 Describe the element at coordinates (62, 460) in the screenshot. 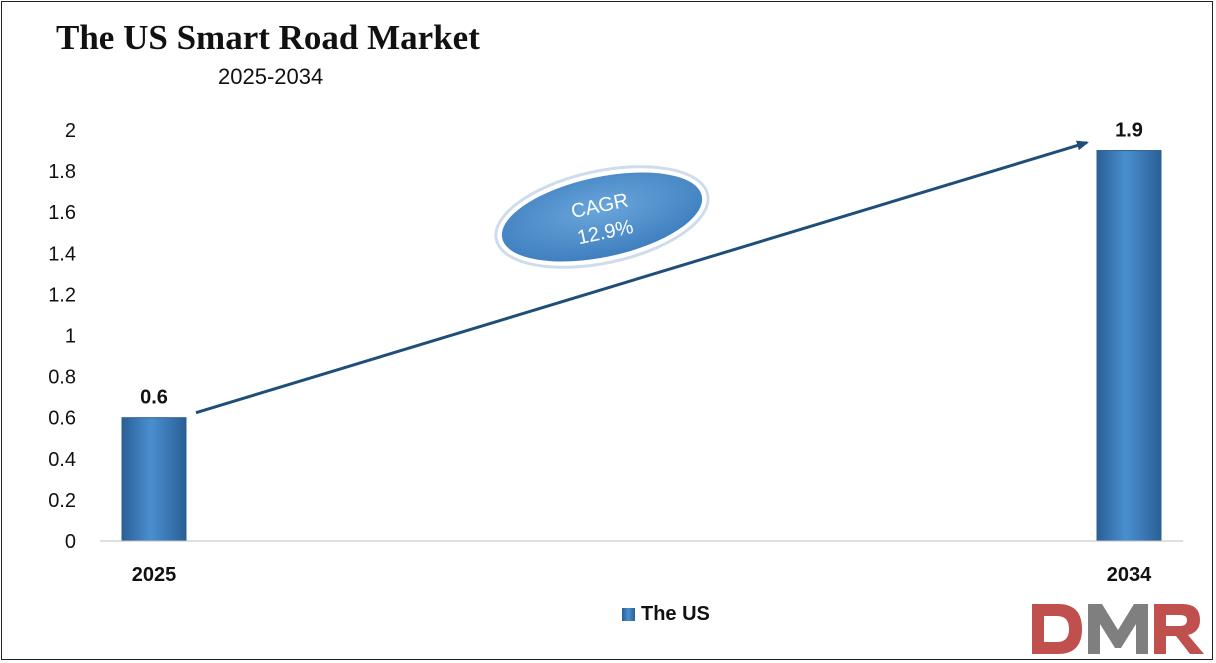

I see `y-tick-label: 0.4` at that location.